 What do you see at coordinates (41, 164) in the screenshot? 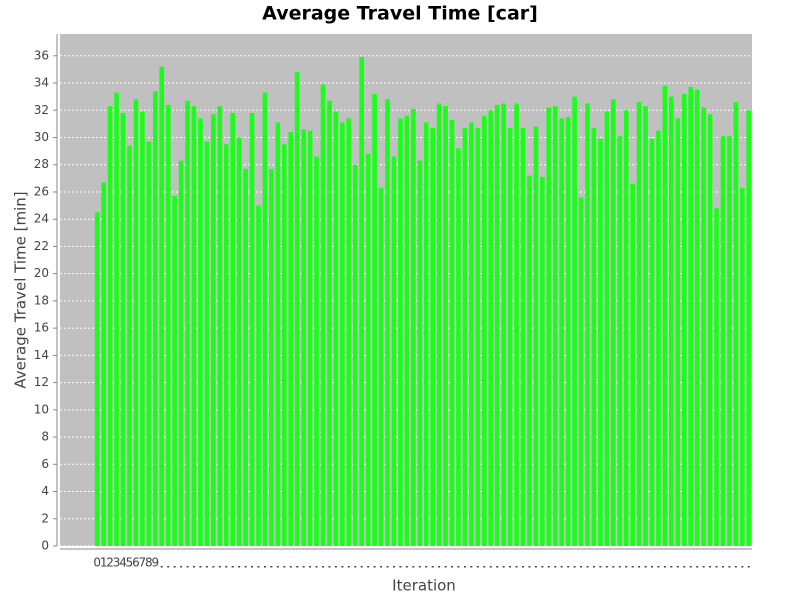
I see `y-tick-label: 28` at bounding box center [41, 164].